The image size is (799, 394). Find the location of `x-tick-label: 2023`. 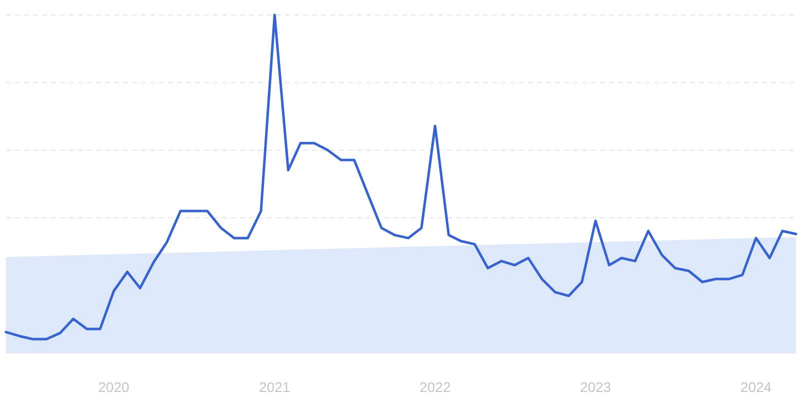

x-tick-label: 2023 is located at coordinates (596, 386).